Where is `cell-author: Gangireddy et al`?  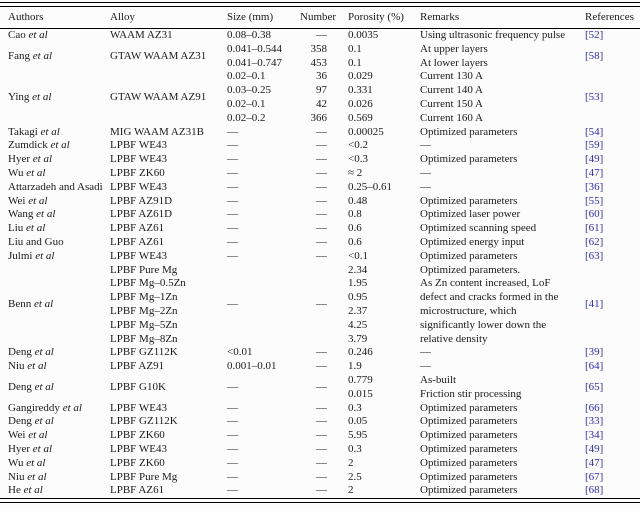
cell-author: Gangireddy et al is located at coordinates (45, 407).